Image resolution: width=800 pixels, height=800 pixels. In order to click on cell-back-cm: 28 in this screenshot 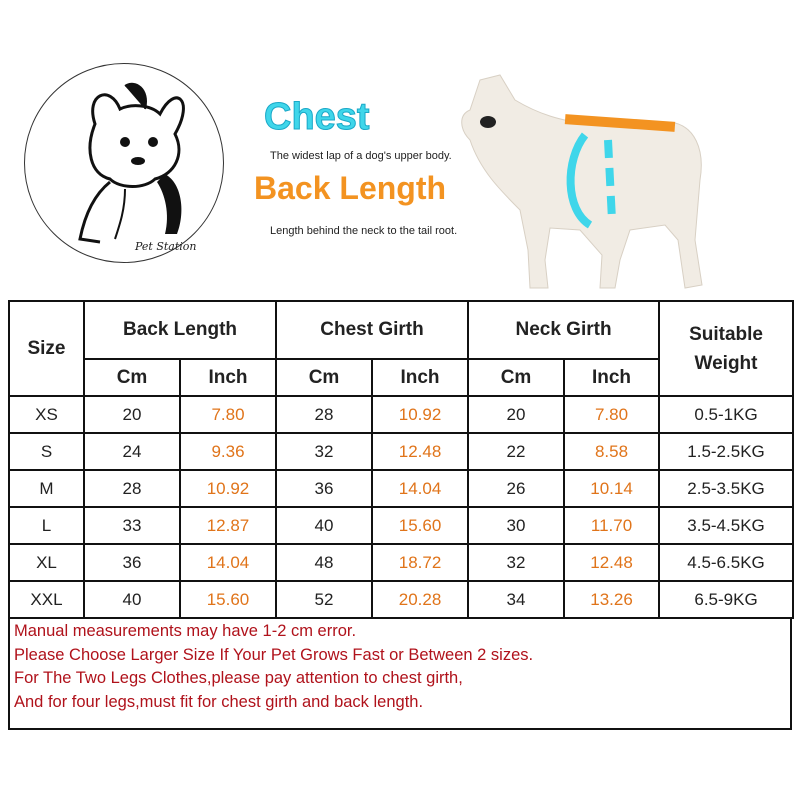, I will do `click(132, 488)`.